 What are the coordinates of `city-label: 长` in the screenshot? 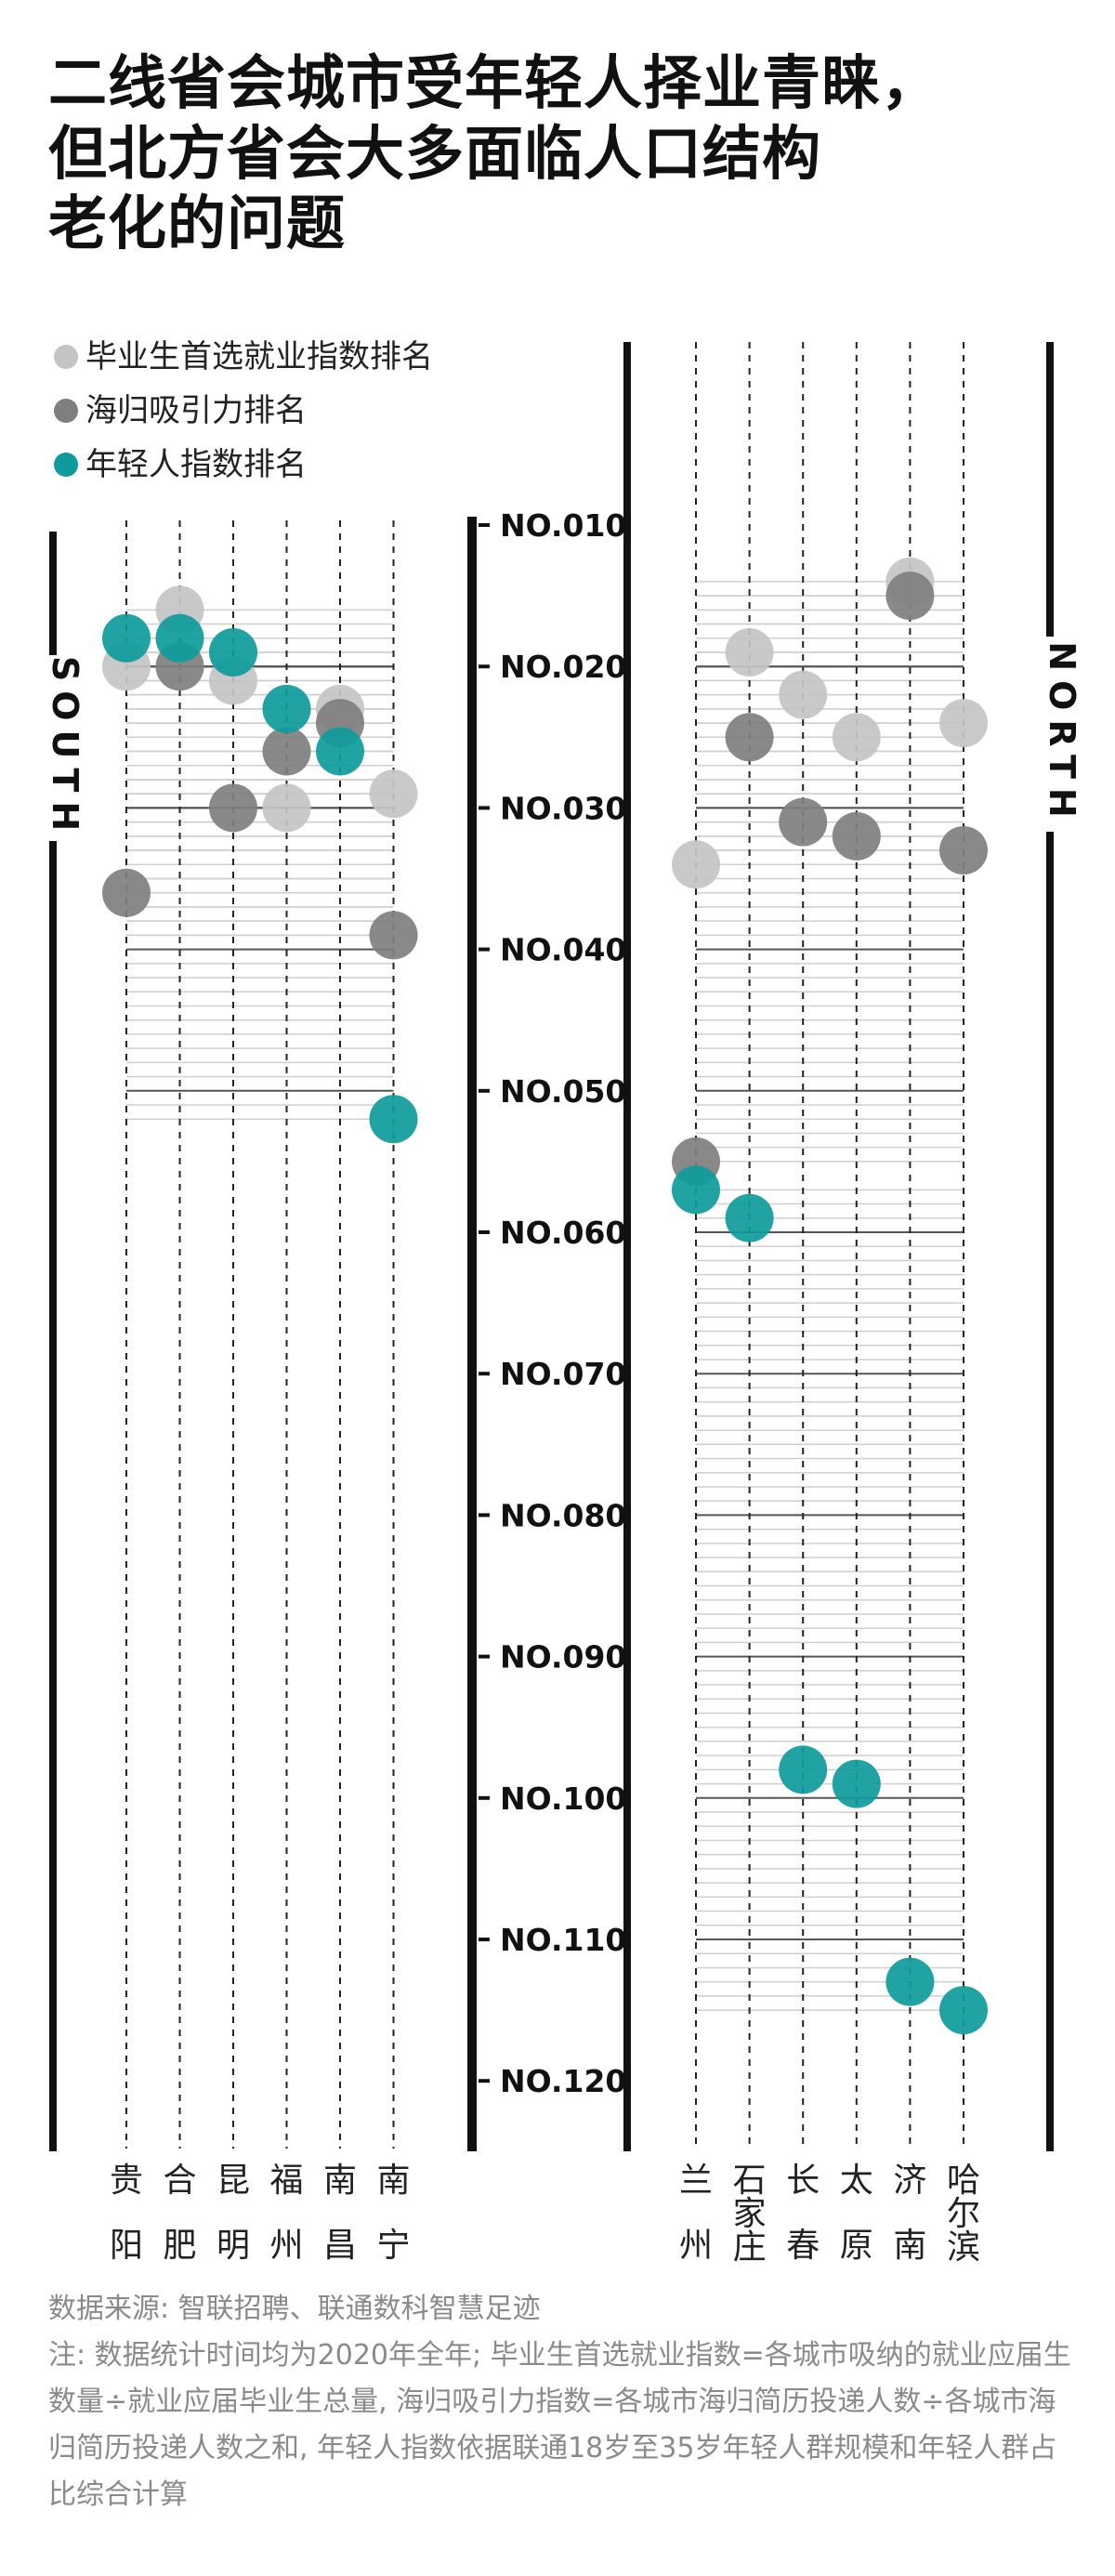 It's located at (803, 2181).